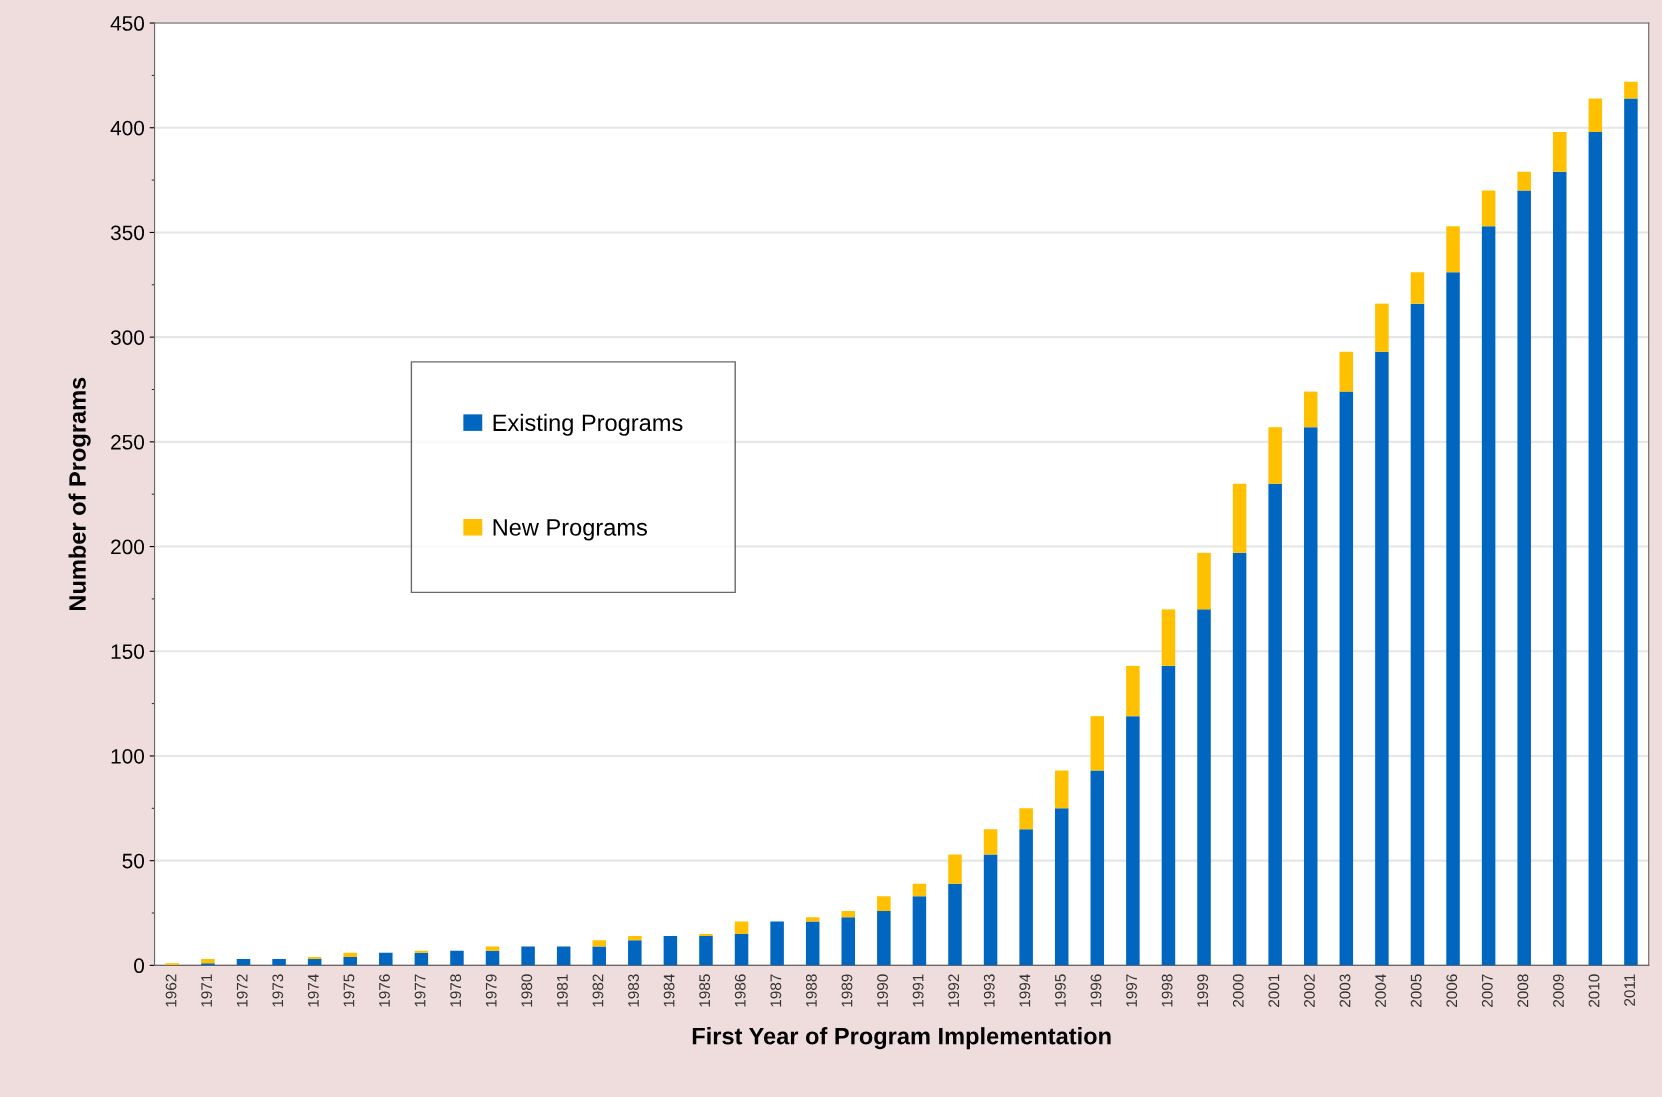 The height and width of the screenshot is (1097, 1662). I want to click on x-tick-label: 1984, so click(669, 990).